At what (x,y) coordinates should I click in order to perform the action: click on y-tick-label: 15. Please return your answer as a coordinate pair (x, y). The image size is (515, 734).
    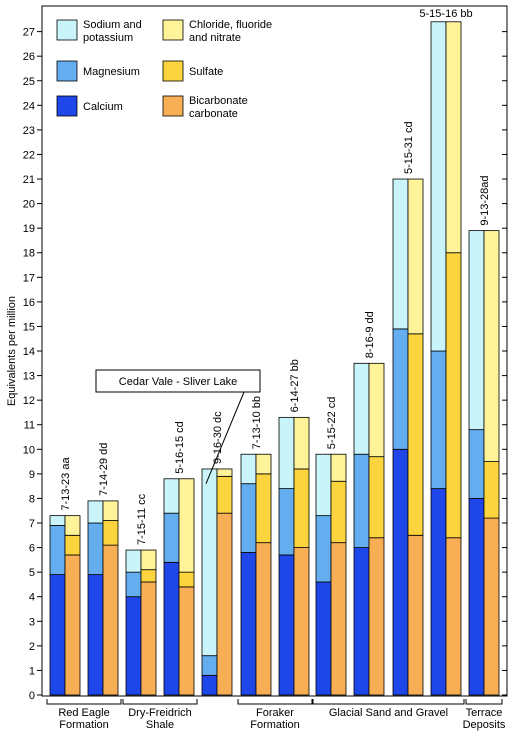
    Looking at the image, I should click on (29, 327).